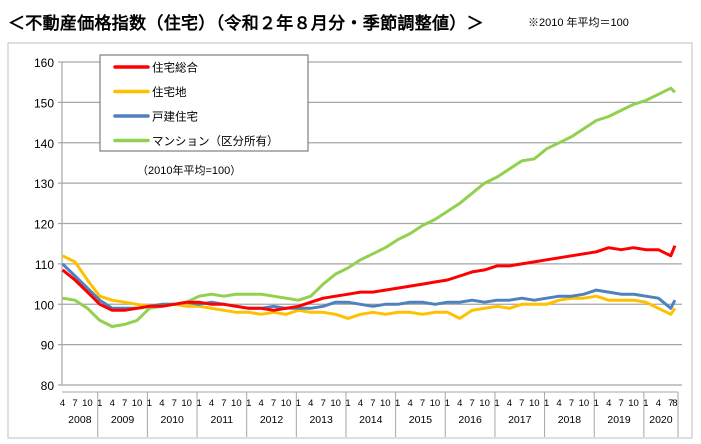 The image size is (701, 444). I want to click on x-year-label: 2017, so click(520, 420).